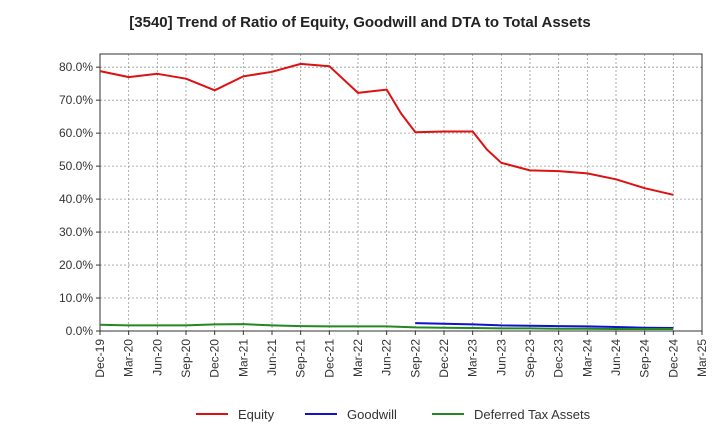 The height and width of the screenshot is (440, 720). Describe the element at coordinates (76, 166) in the screenshot. I see `y-tick-label: 50.0%` at that location.